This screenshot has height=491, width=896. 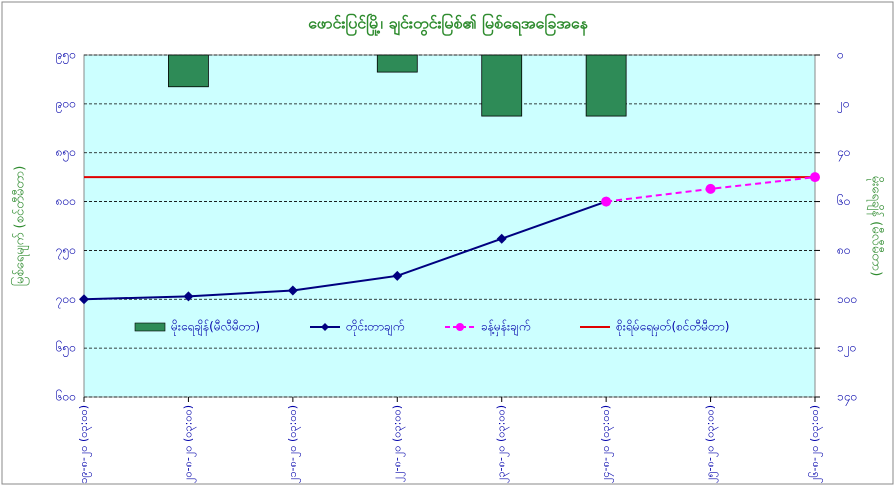 What do you see at coordinates (345, 250) in the screenshot?
I see `line` at bounding box center [345, 250].